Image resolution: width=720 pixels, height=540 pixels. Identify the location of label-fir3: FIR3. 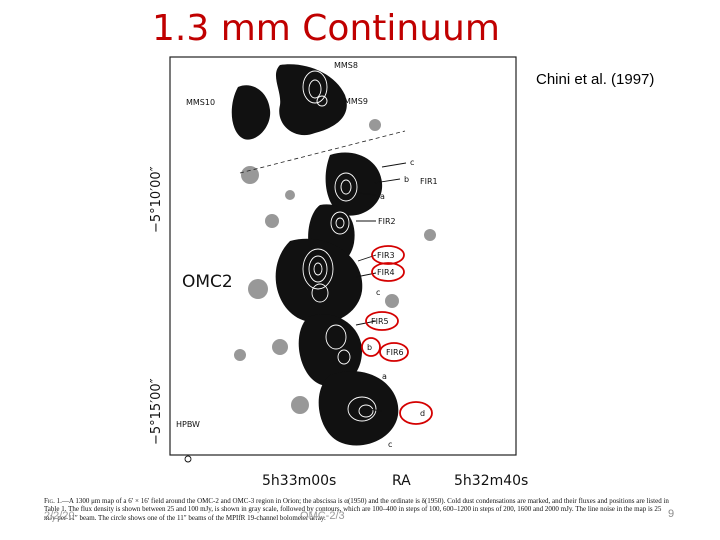
(386, 255).